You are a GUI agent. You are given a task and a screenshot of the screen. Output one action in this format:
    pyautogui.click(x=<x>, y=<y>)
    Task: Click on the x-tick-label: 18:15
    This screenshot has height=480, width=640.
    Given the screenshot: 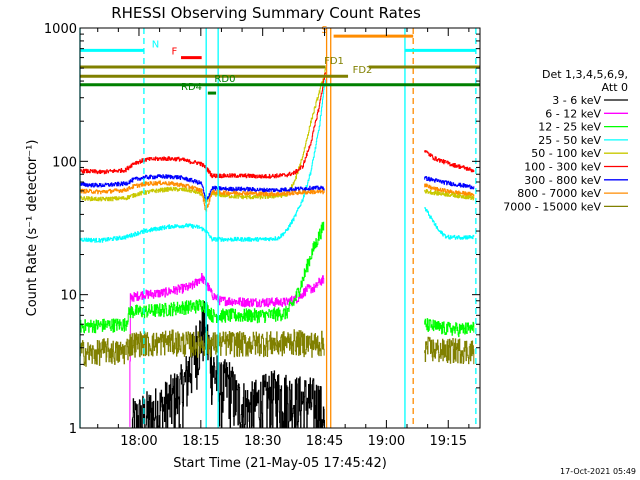 What is the action you would take?
    pyautogui.click(x=200, y=441)
    